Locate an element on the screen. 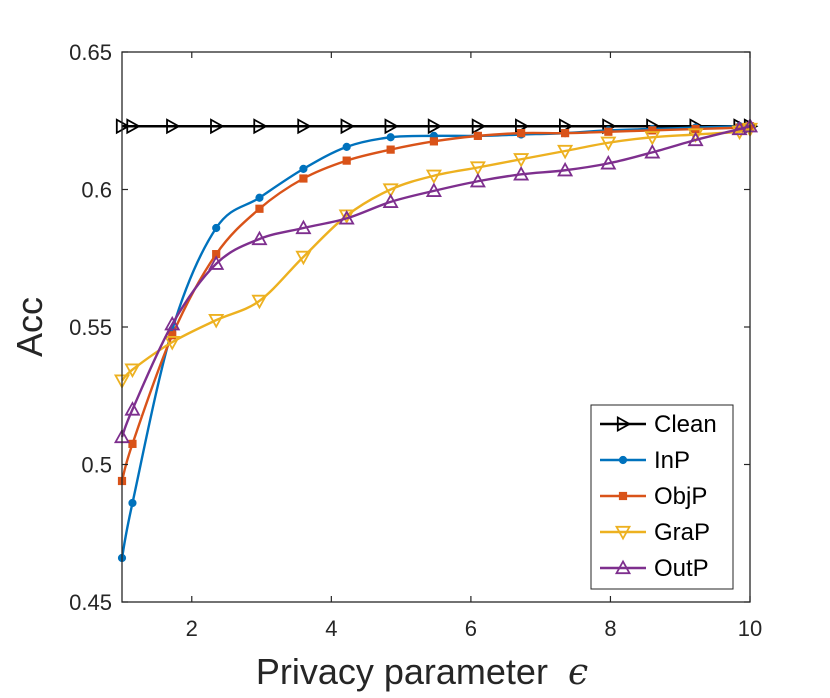 The image size is (830, 698). legend-label-grap: GraP is located at coordinates (682, 532).